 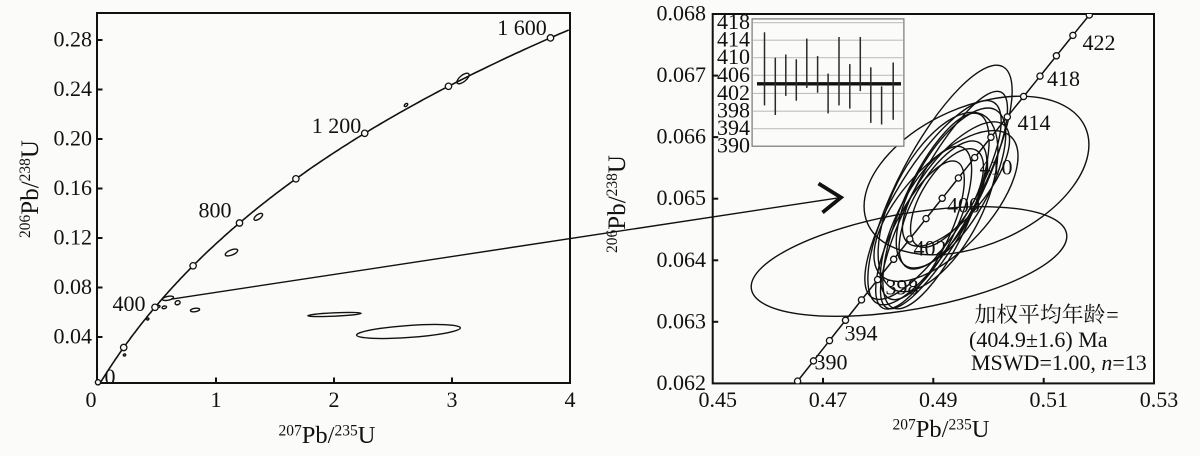 I want to click on svg-text: (404.9±1.6) Ma, so click(x=1038, y=339).